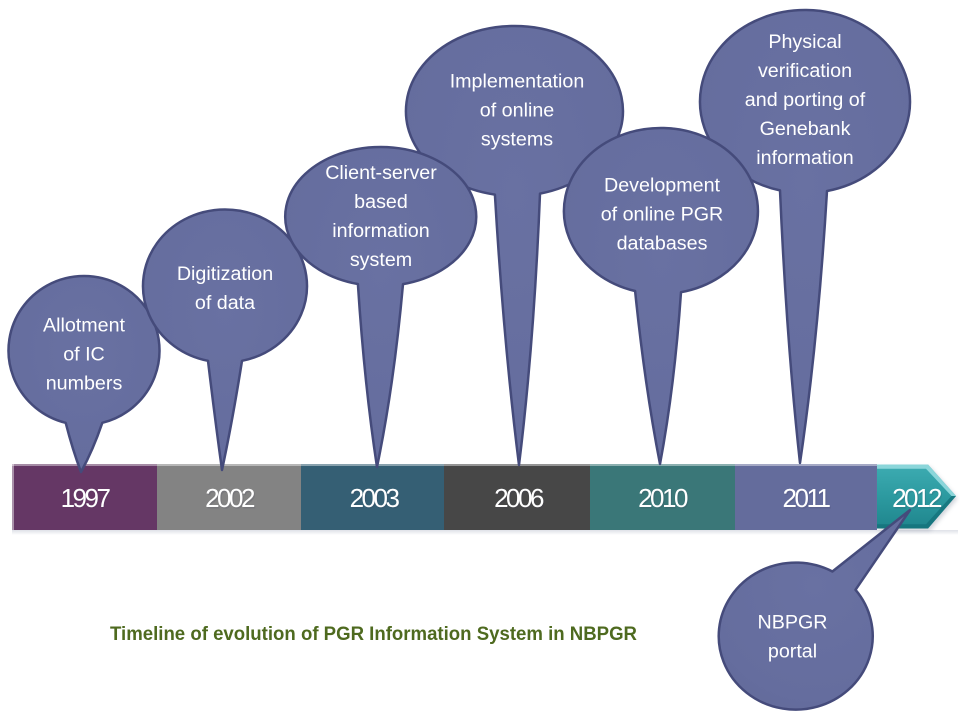 This screenshot has height=720, width=960. What do you see at coordinates (225, 303) in the screenshot?
I see `svg-text: of data` at bounding box center [225, 303].